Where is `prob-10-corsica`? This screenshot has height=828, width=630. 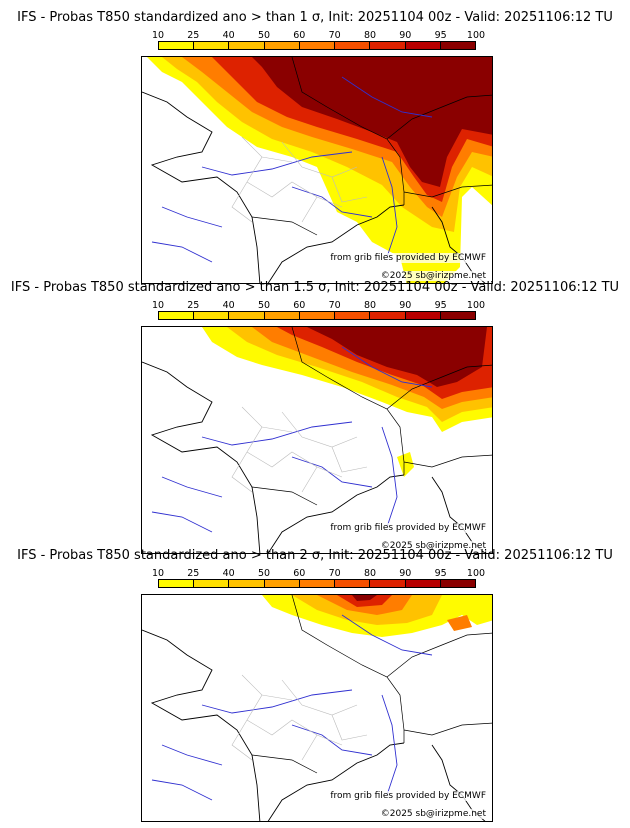 prob-10-corsica is located at coordinates (405, 464).